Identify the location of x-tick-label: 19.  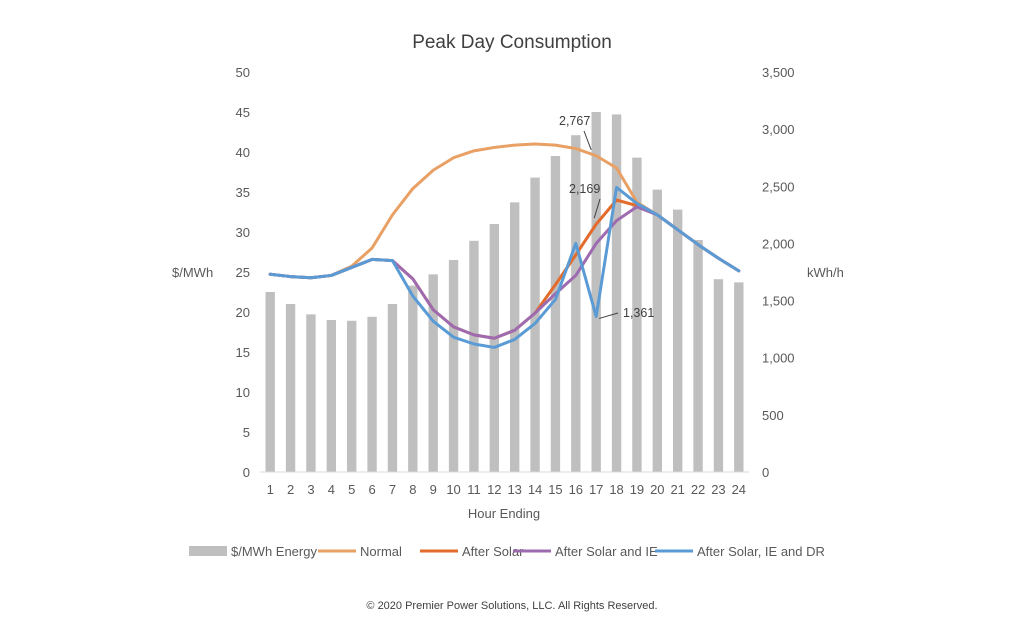
(637, 489).